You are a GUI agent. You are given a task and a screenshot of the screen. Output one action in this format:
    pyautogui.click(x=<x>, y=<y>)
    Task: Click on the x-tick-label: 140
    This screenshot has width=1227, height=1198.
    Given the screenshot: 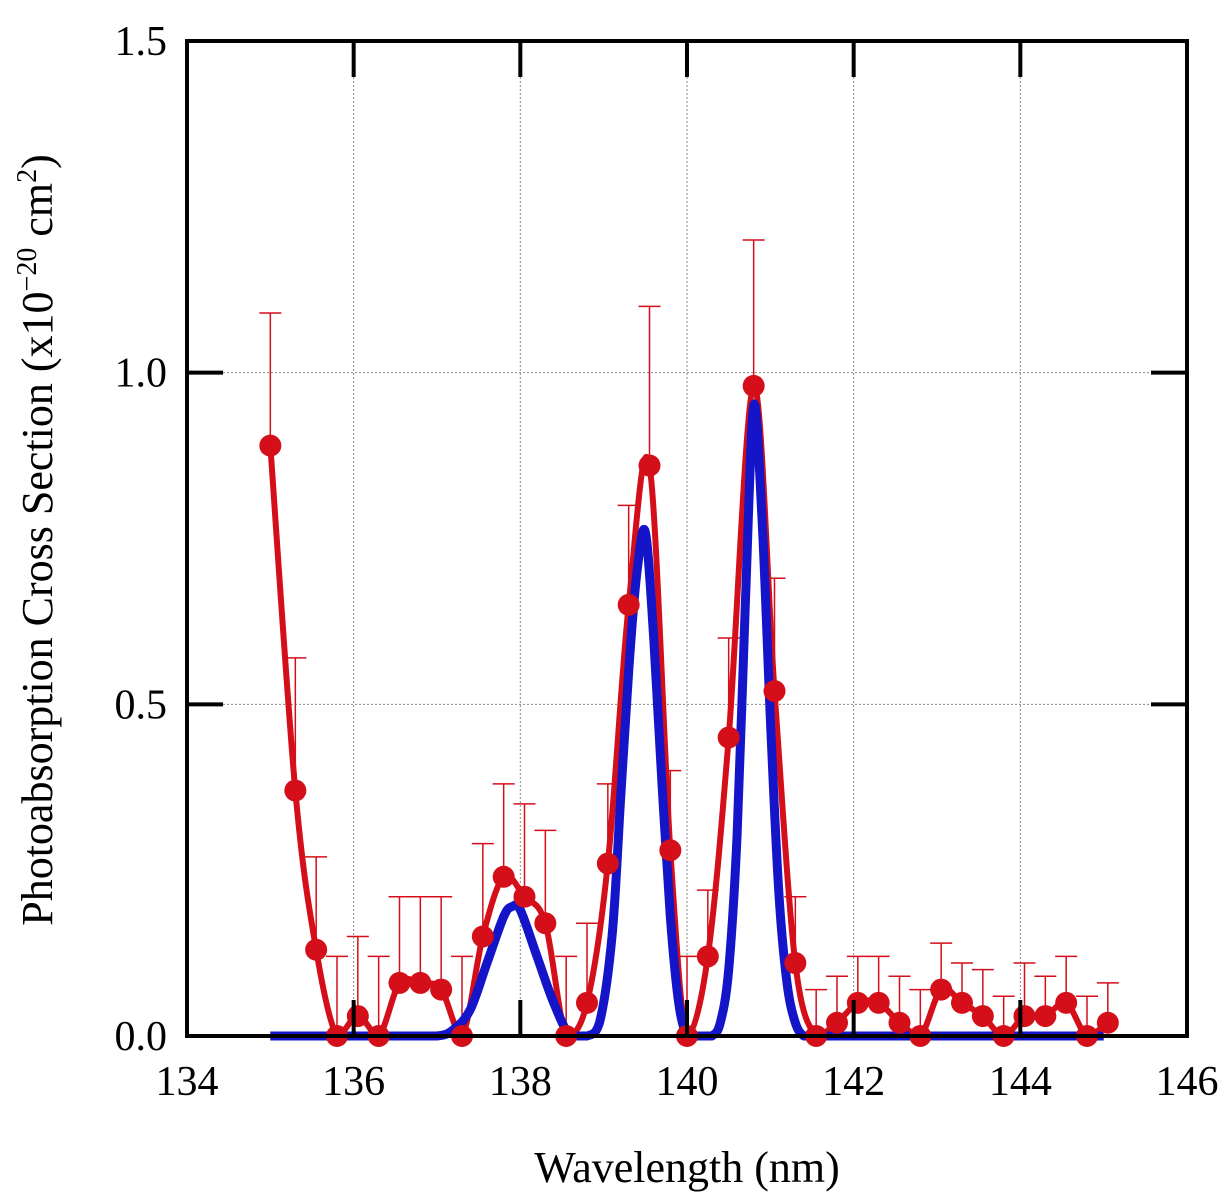 What is the action you would take?
    pyautogui.click(x=687, y=1082)
    